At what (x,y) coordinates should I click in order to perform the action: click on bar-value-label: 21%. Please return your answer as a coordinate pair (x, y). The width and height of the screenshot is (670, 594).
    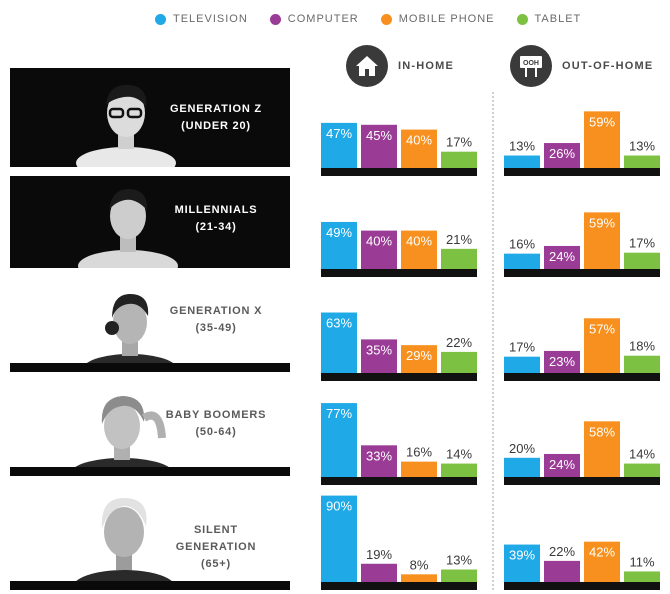
    Looking at the image, I should click on (459, 239).